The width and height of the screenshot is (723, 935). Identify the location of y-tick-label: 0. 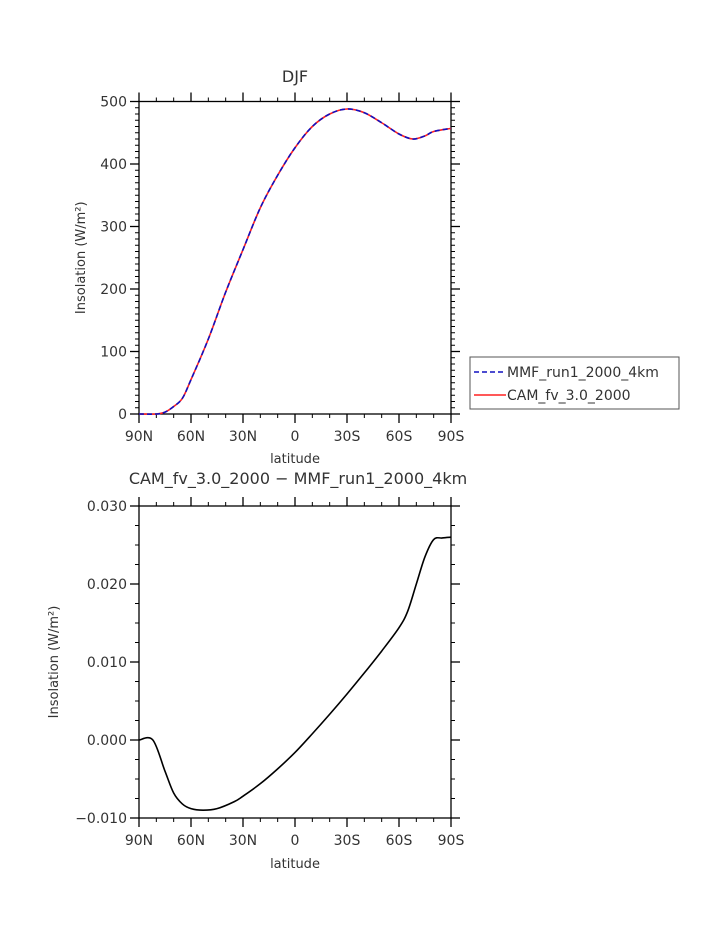
(122, 415).